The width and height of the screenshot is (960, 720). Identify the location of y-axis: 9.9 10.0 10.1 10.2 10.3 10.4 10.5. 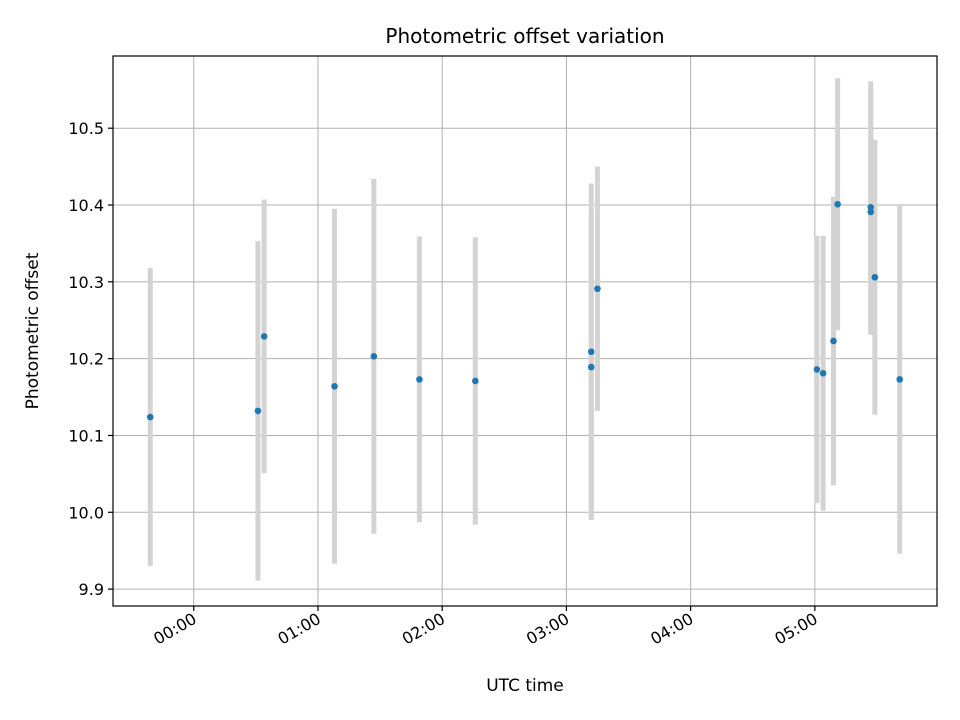
(90, 359).